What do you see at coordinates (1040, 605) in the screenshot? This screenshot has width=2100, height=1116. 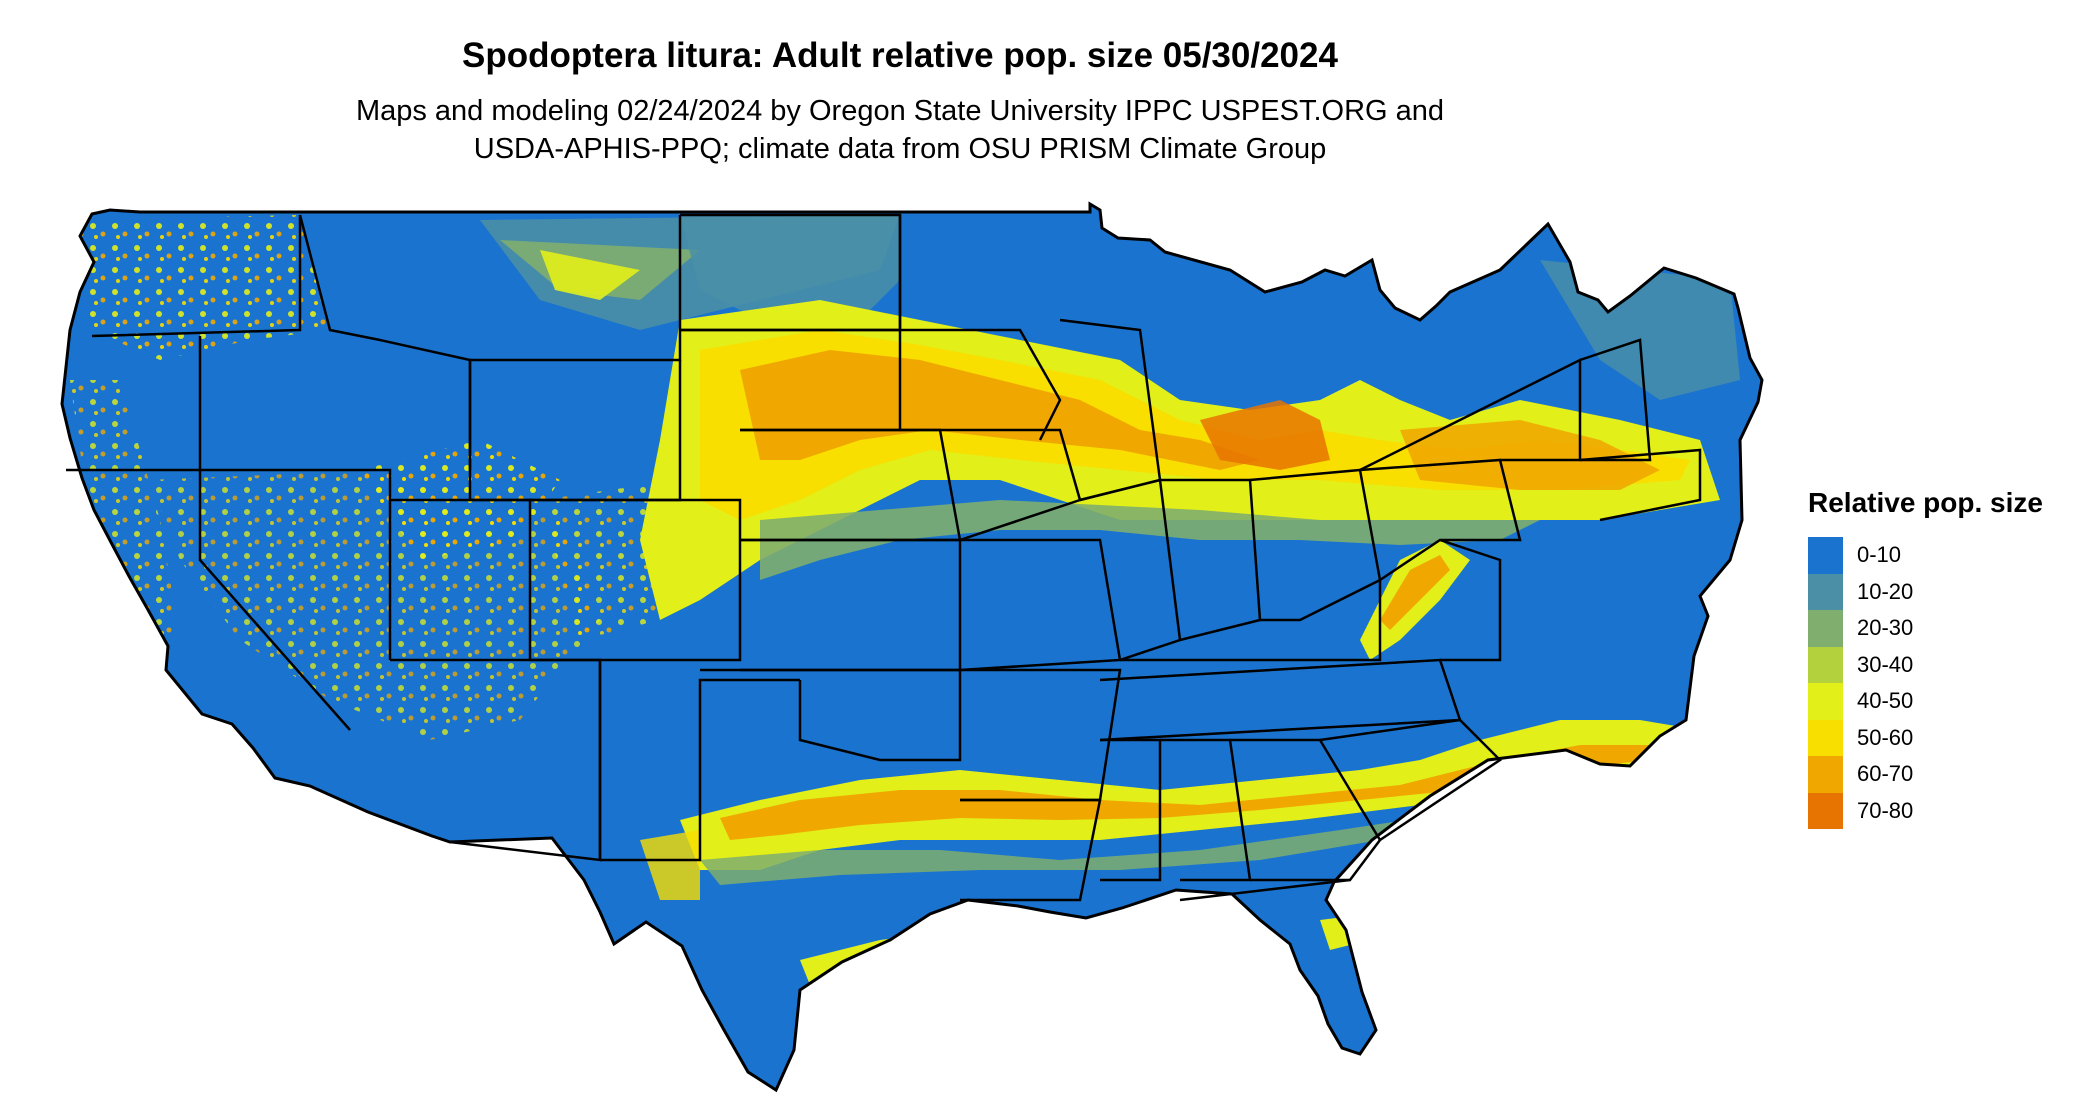 I see `border-missouri` at bounding box center [1040, 605].